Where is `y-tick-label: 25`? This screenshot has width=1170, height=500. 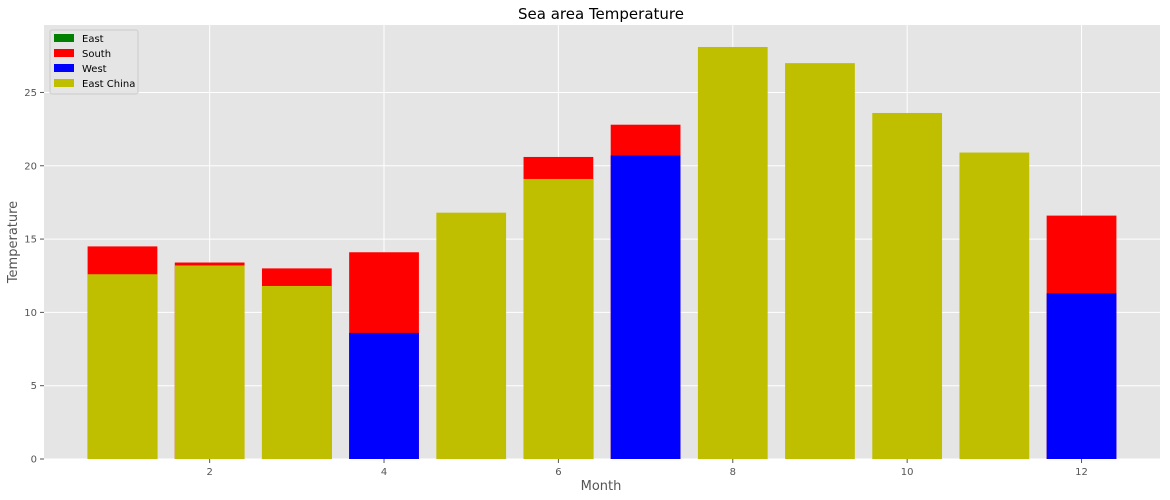 y-tick-label: 25 is located at coordinates (30, 93).